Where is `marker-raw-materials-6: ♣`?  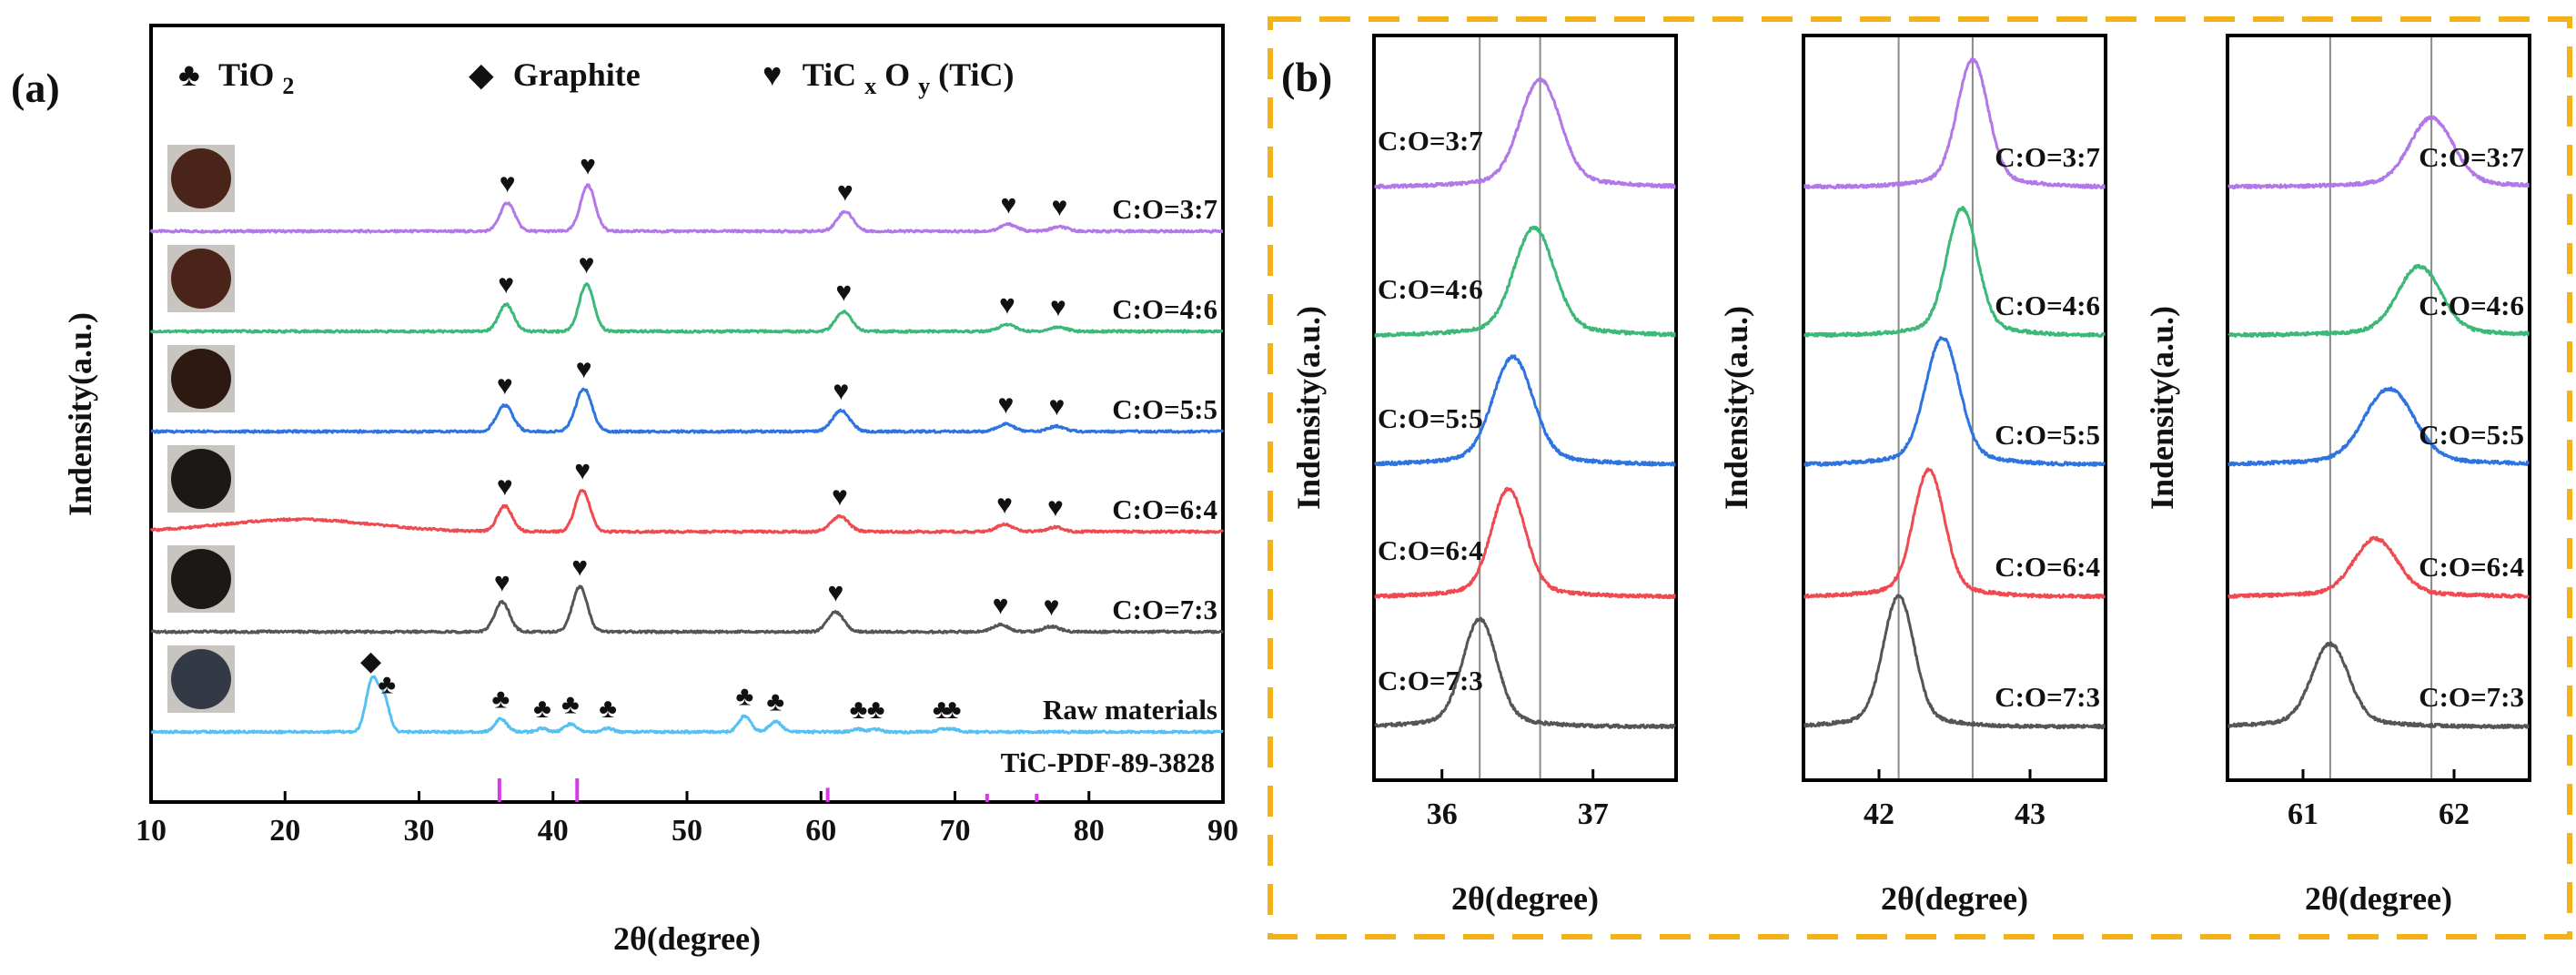
marker-raw-materials-6: ♣ is located at coordinates (608, 709).